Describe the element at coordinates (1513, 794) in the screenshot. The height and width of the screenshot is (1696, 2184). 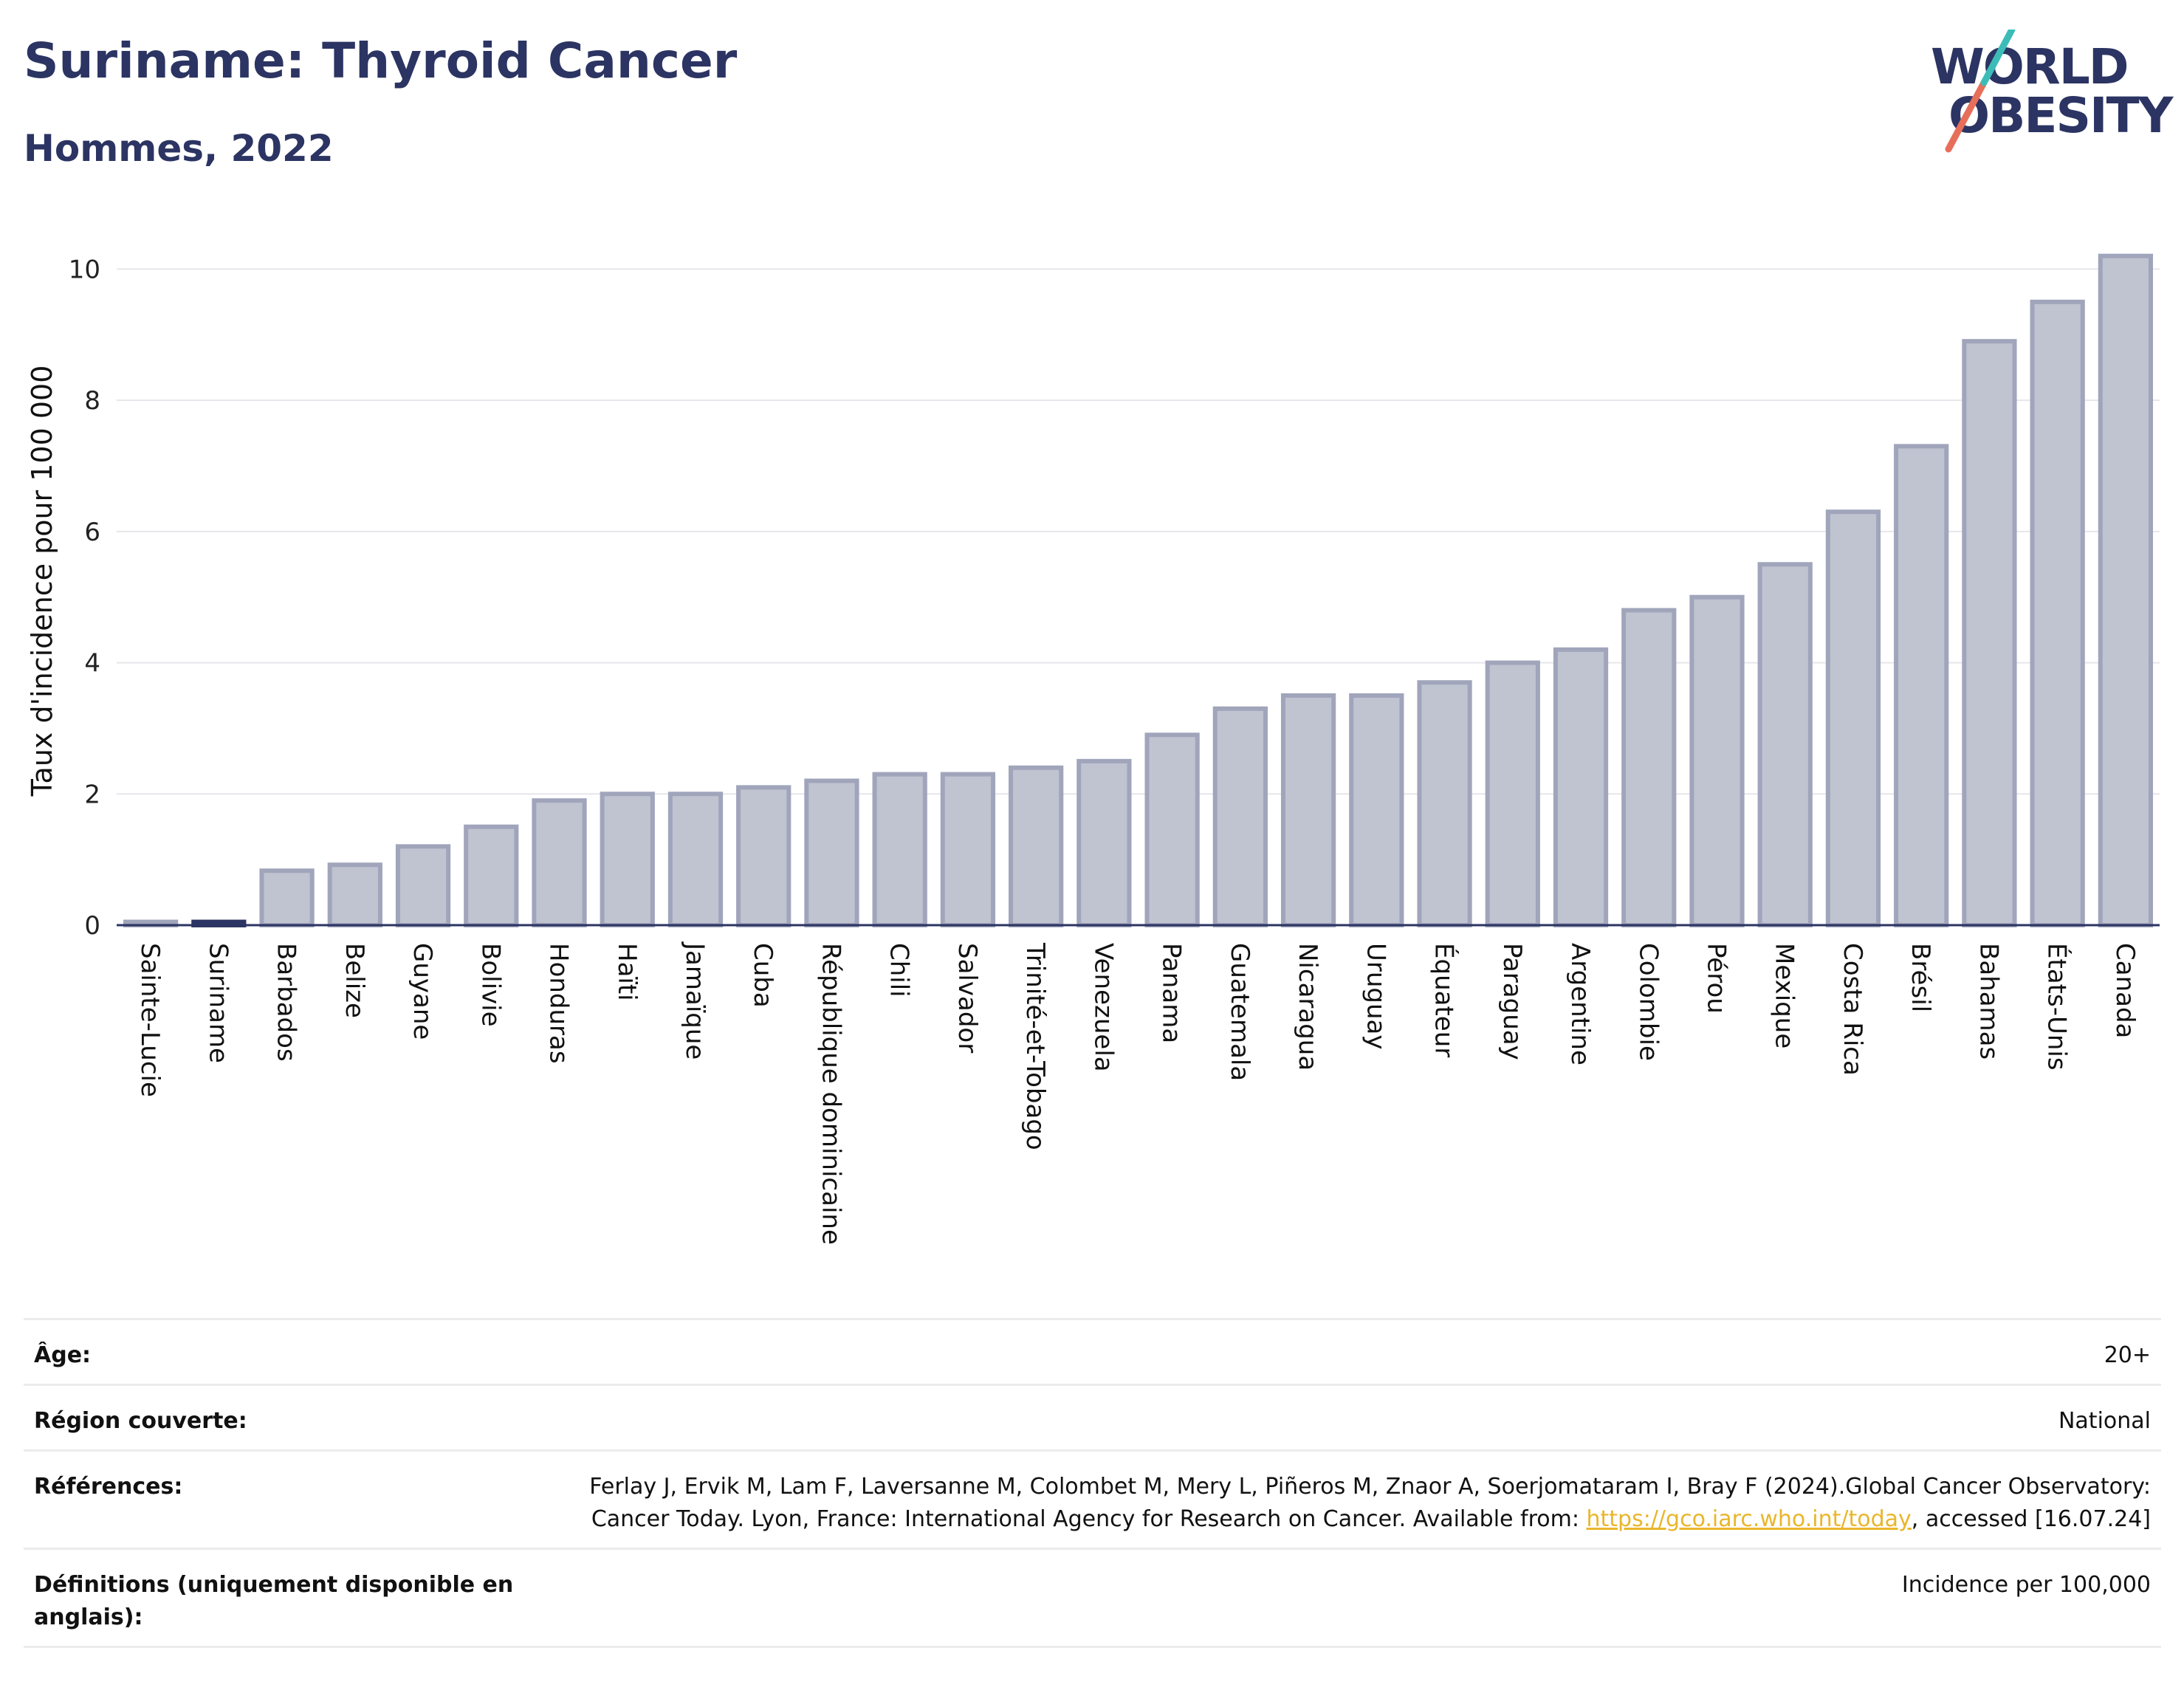
I see `bar-paraguay` at that location.